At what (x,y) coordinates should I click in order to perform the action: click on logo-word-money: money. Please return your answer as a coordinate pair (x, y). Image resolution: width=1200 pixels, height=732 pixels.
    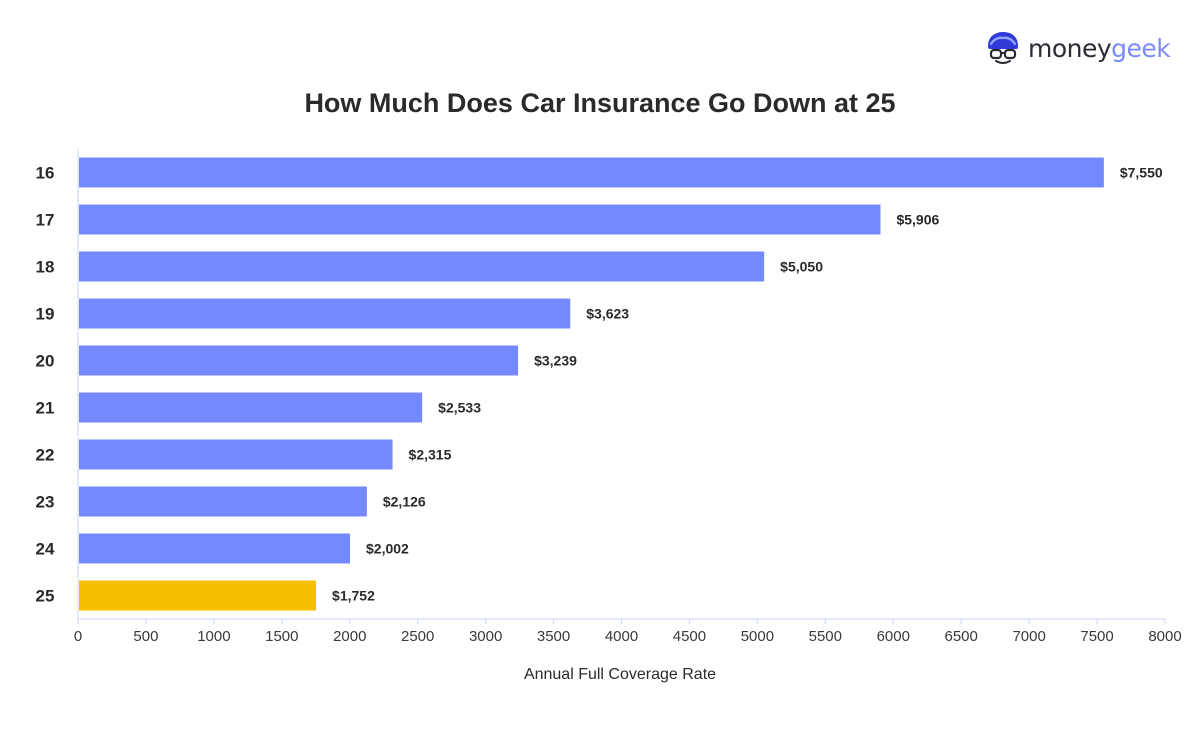
    Looking at the image, I should click on (1070, 48).